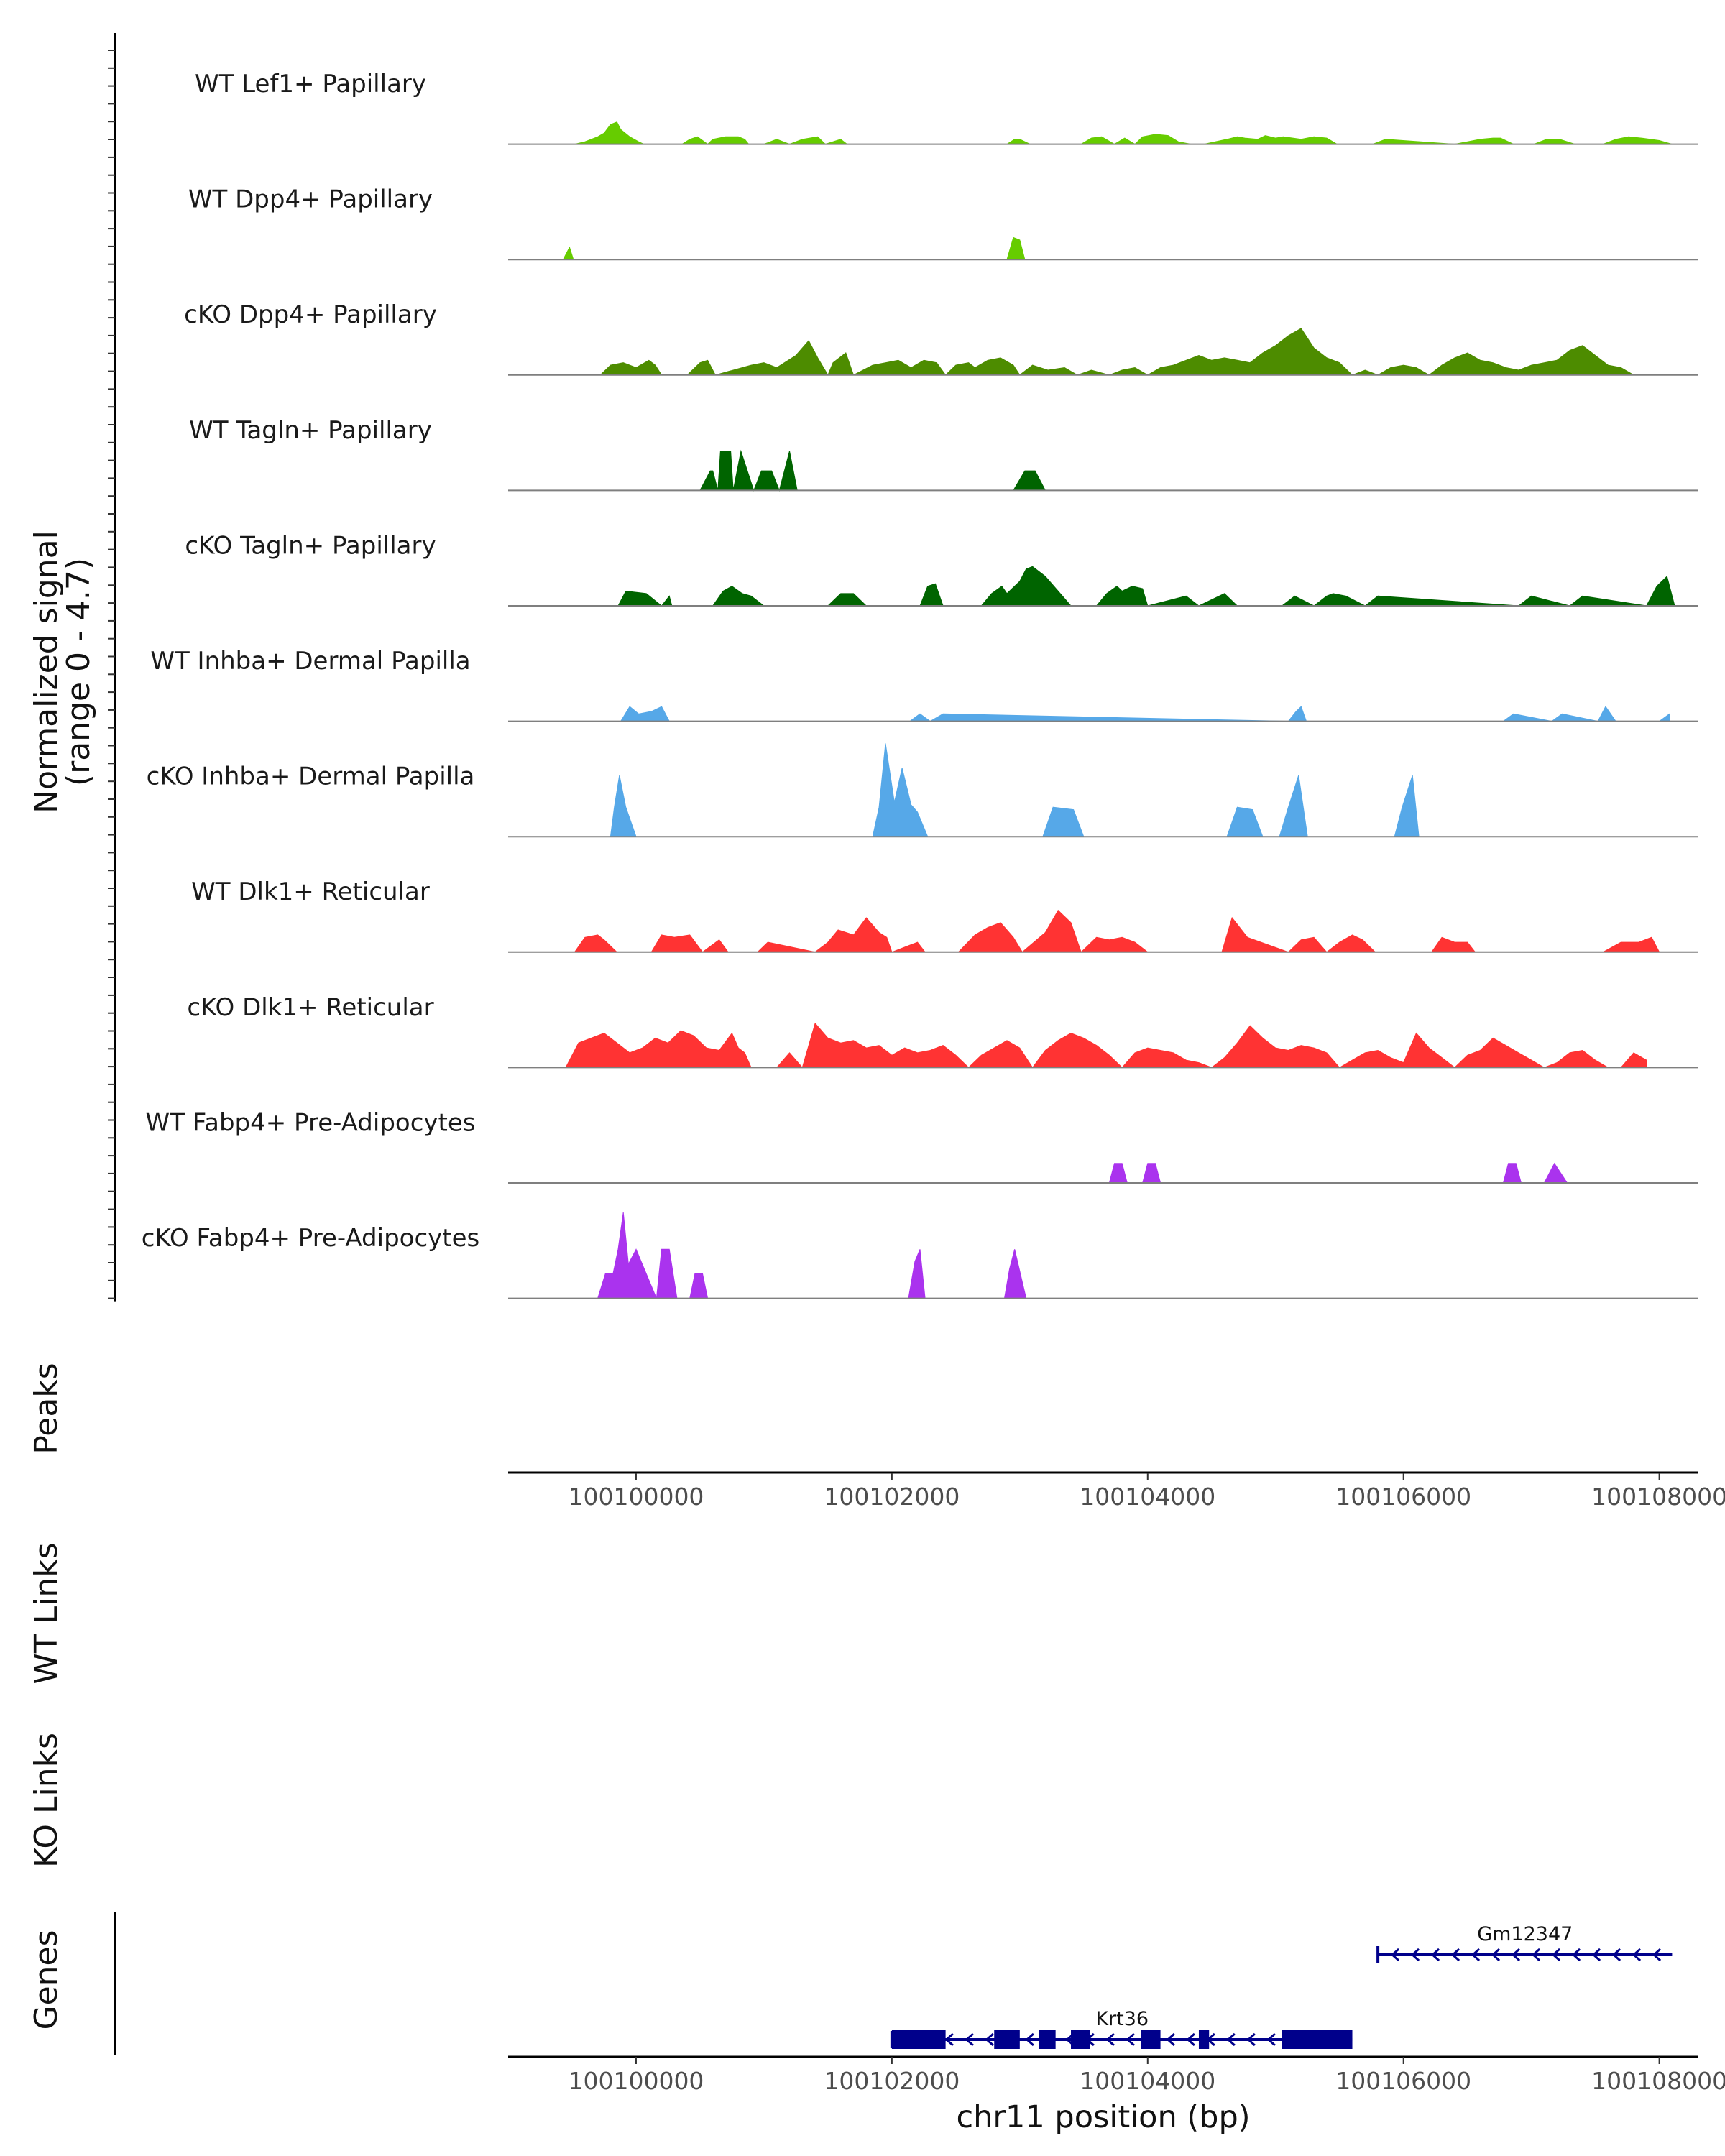  Describe the element at coordinates (310, 545) in the screenshot. I see `track-label: cKO Tagln+ Papillary` at that location.